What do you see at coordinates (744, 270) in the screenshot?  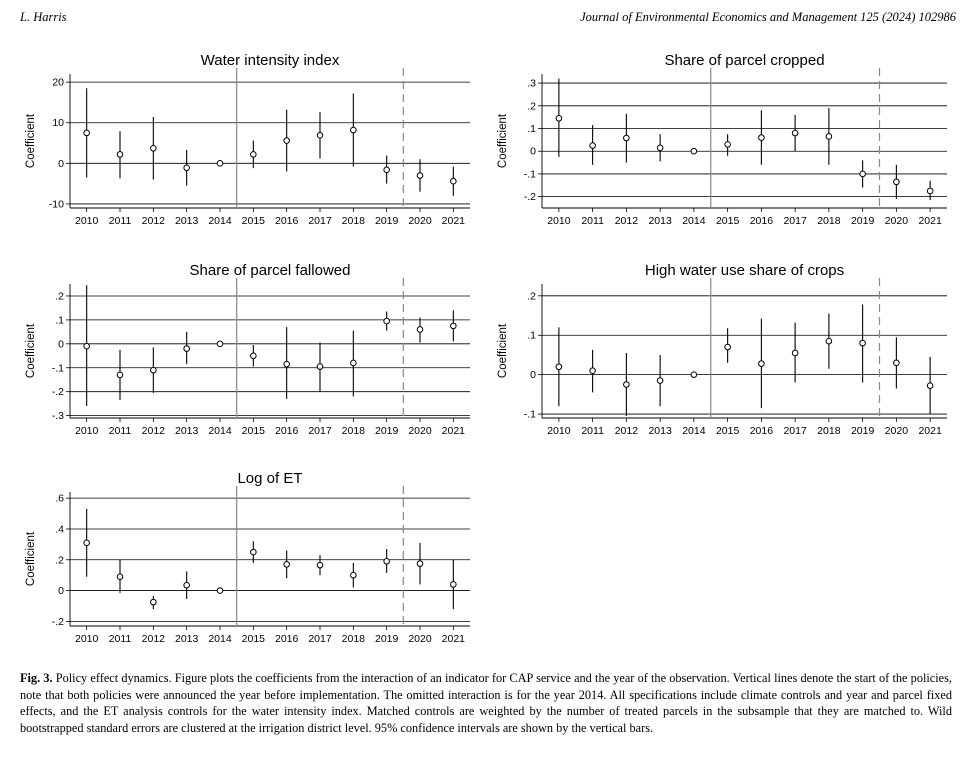 I see `chart-title: High water use share of crops` at bounding box center [744, 270].